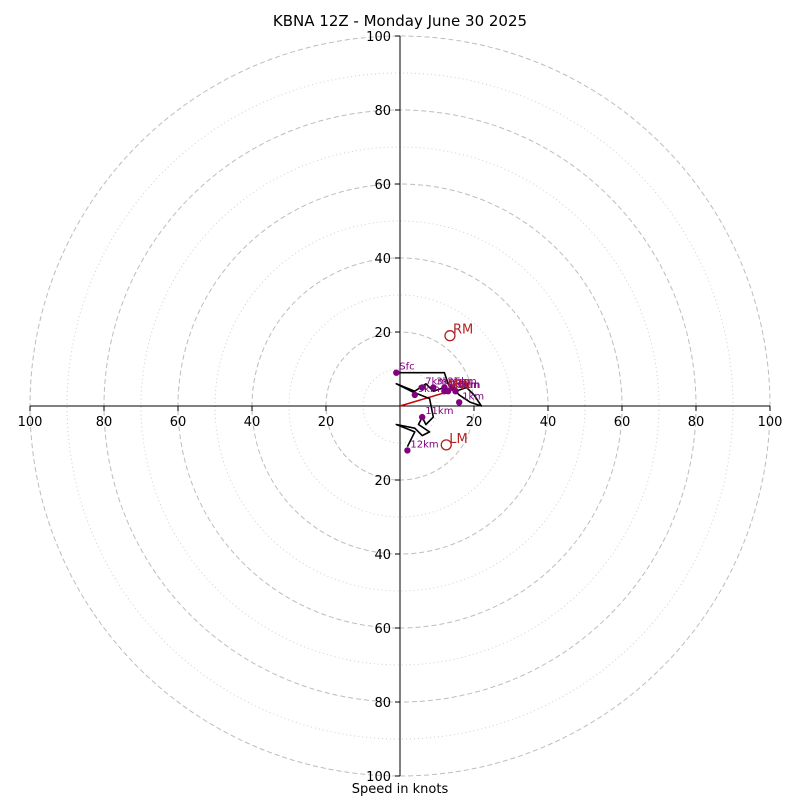  What do you see at coordinates (382, 629) in the screenshot?
I see `tick-label-y-bottom-60: 60` at bounding box center [382, 629].